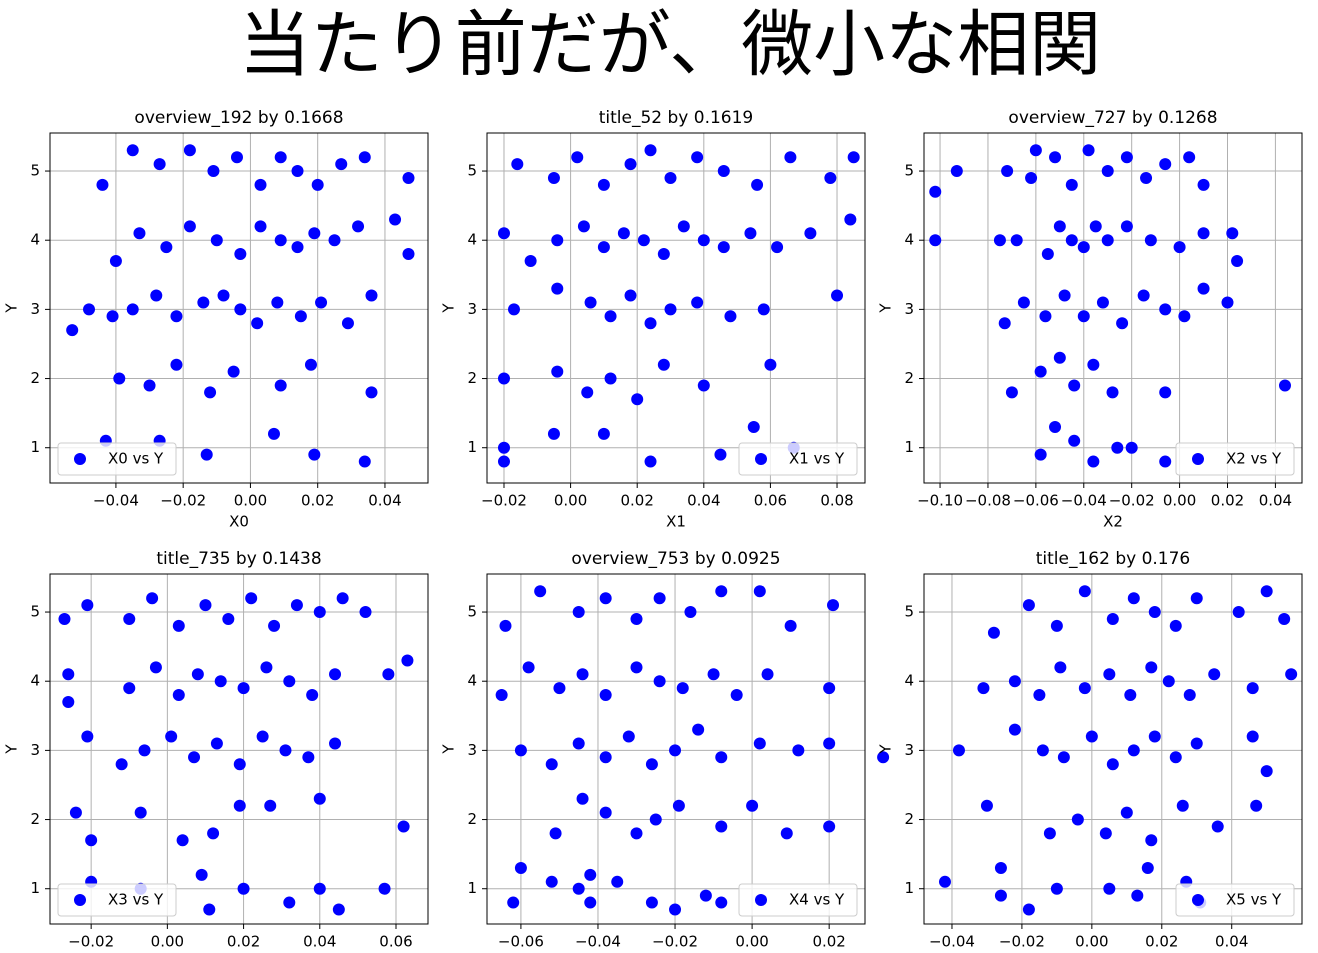 Image resolution: width=1318 pixels, height=953 pixels. I want to click on legend-label: X3 vs Y, so click(136, 900).